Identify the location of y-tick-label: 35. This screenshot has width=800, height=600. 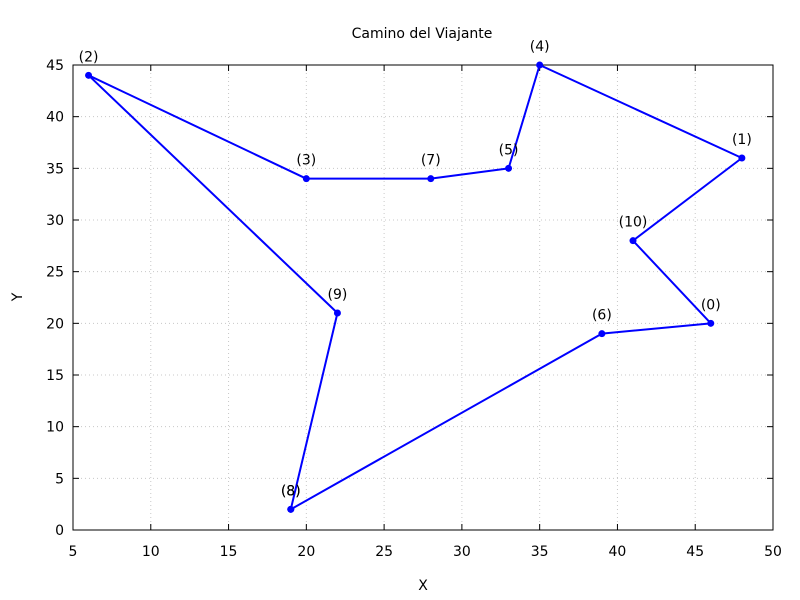
(55, 169).